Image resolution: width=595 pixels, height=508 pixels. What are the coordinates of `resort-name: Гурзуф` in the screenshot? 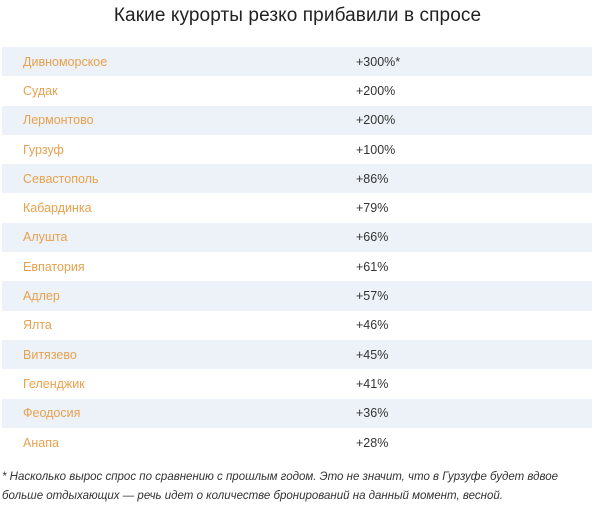 It's located at (43, 149).